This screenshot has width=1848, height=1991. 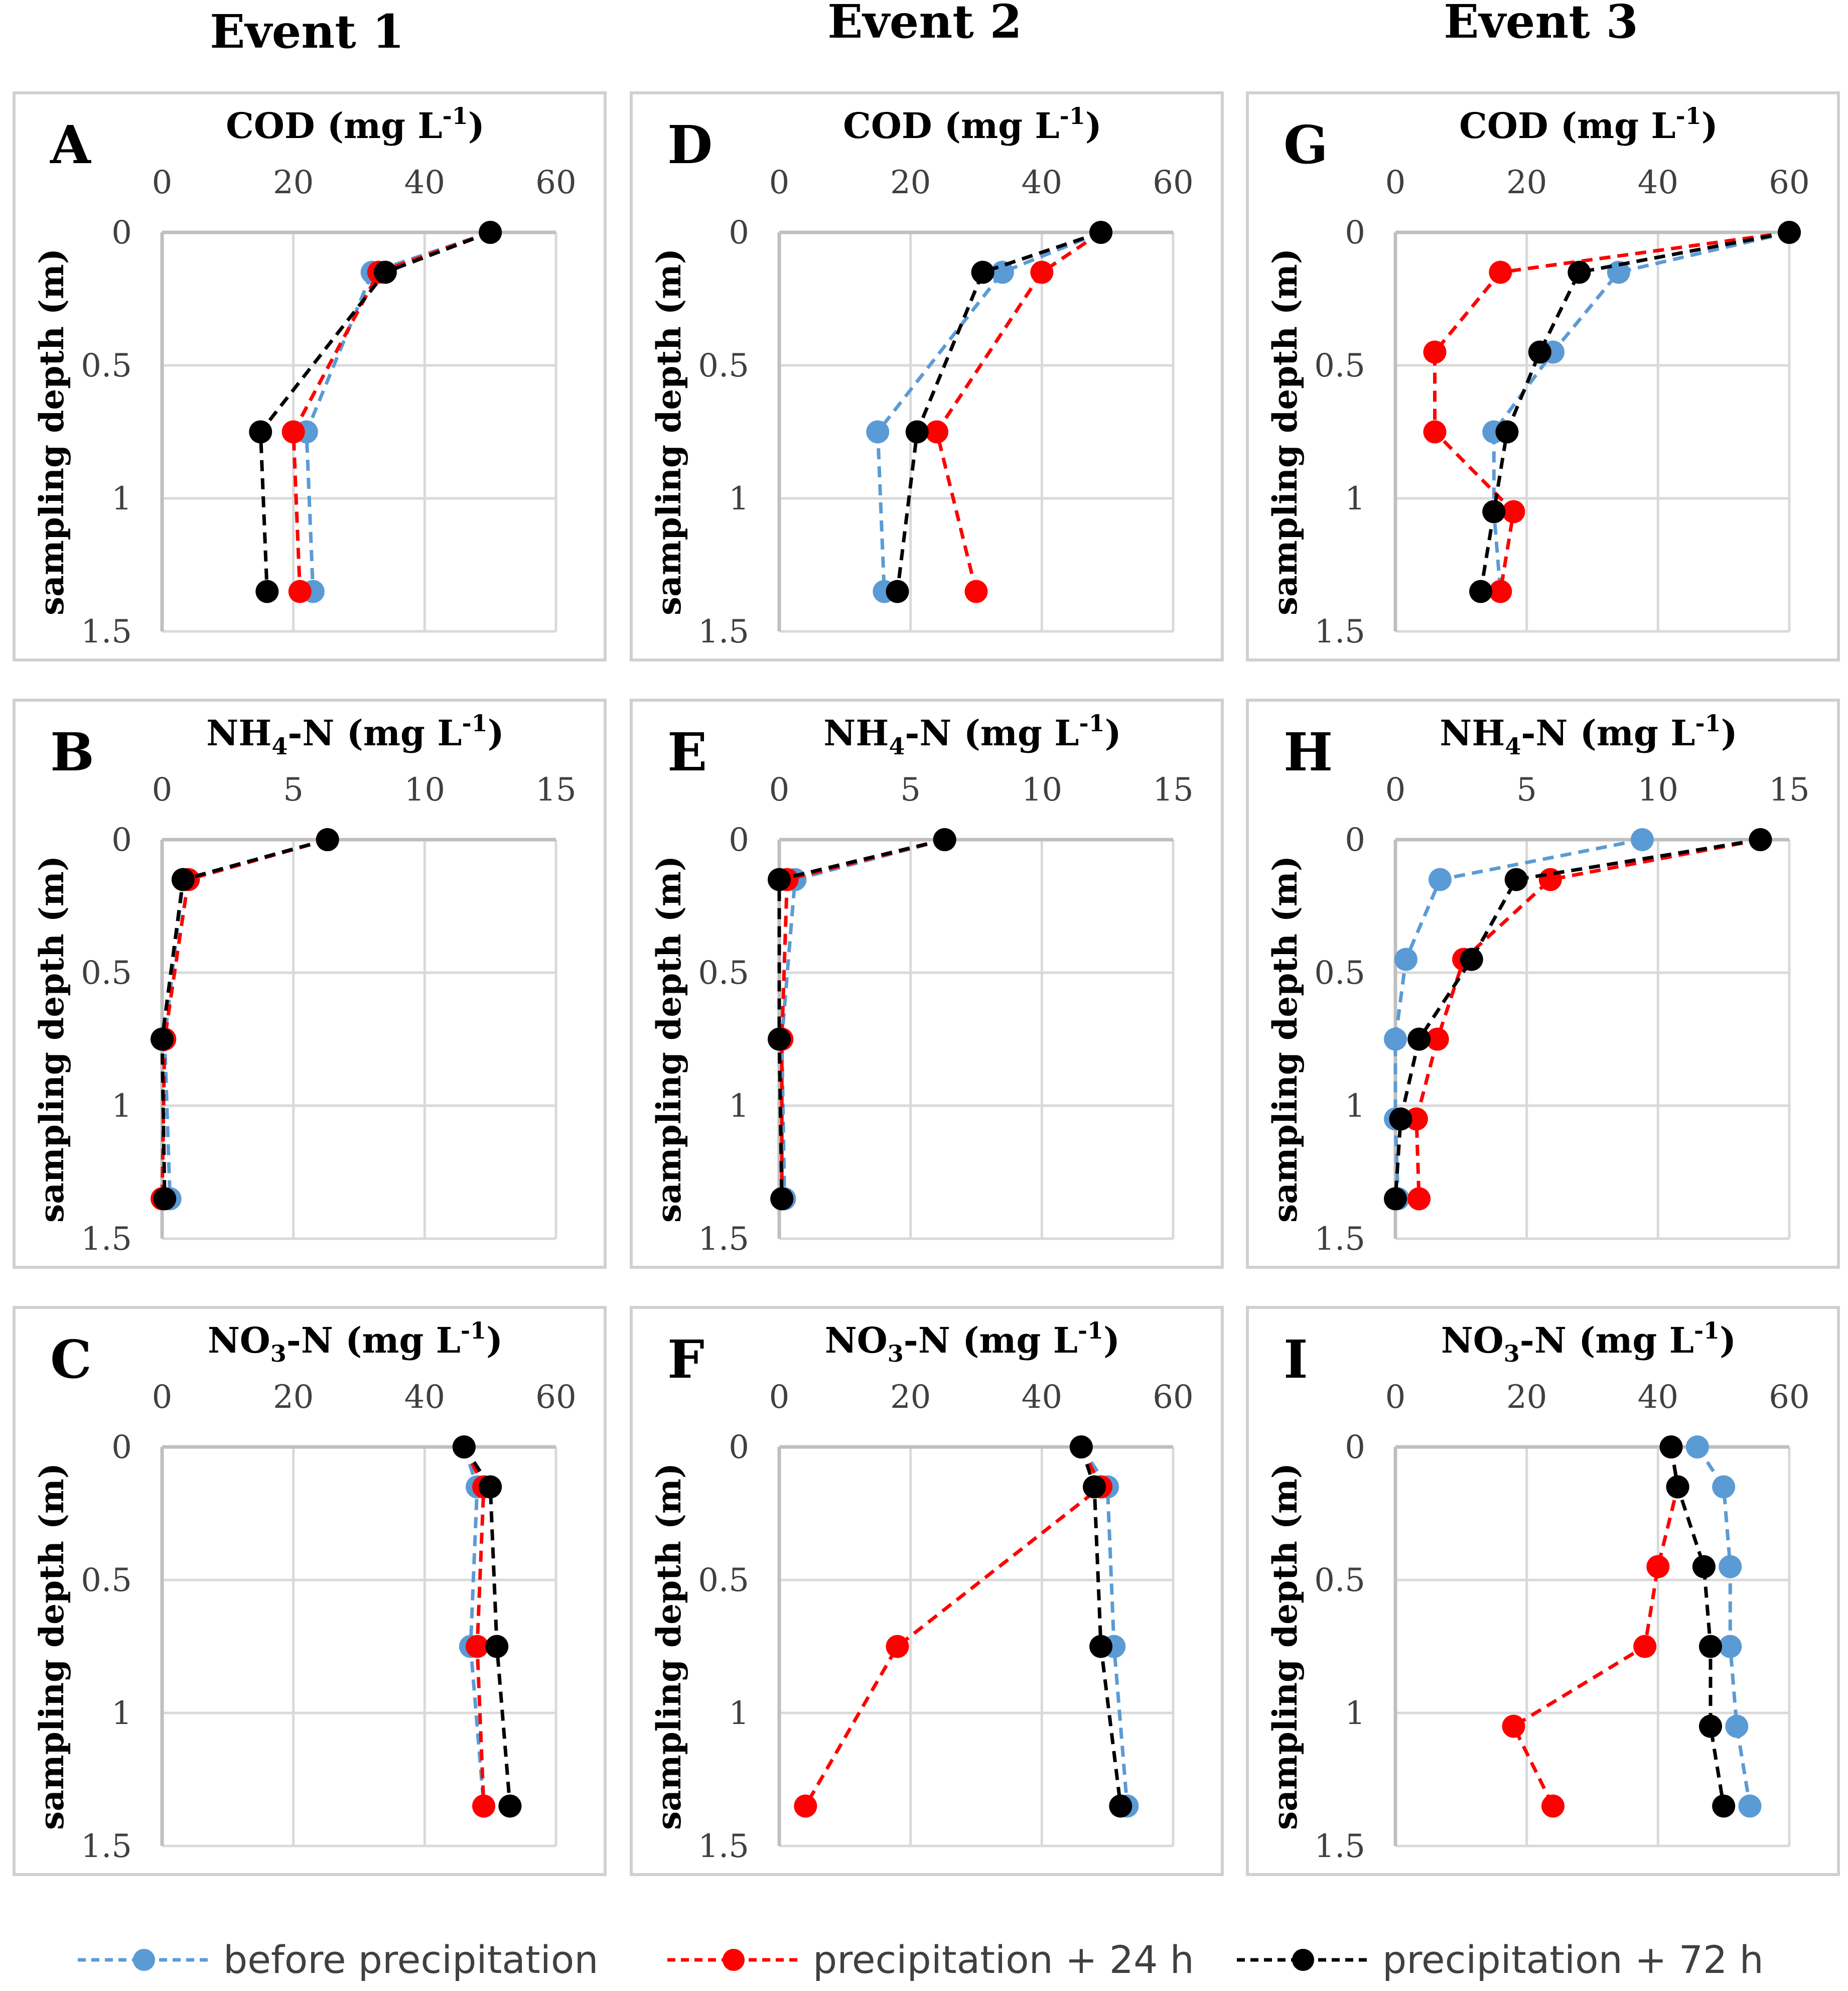 What do you see at coordinates (1042, 790) in the screenshot?
I see `x-tick-label: 10` at bounding box center [1042, 790].